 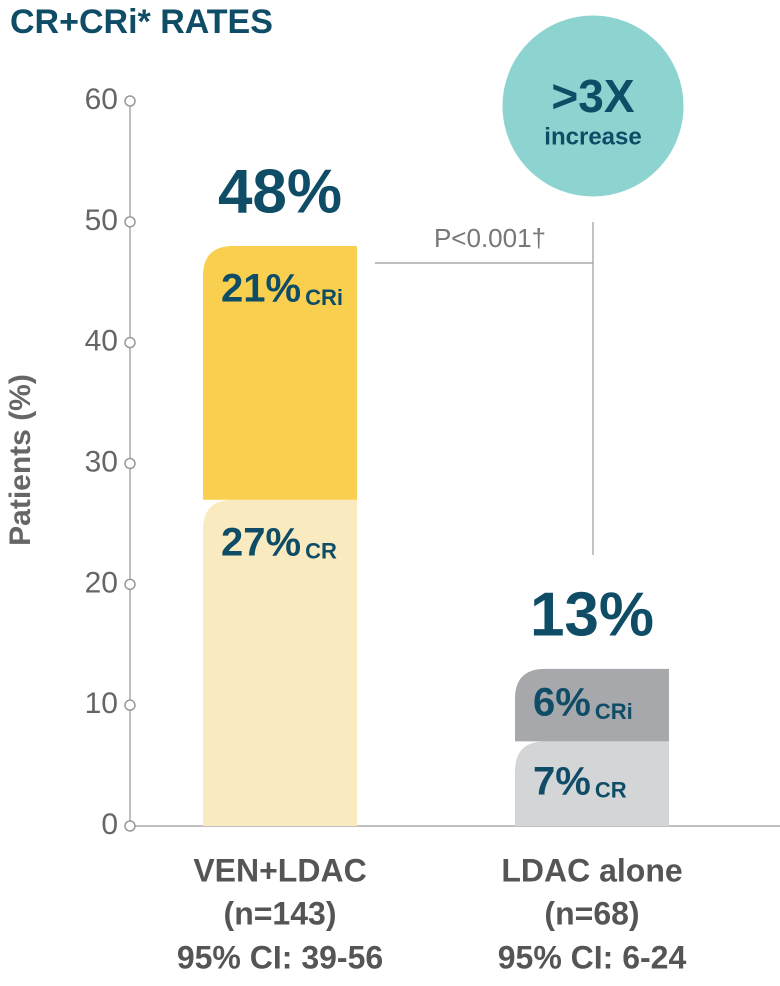 I want to click on y-tick-label: 20, so click(x=101, y=582).